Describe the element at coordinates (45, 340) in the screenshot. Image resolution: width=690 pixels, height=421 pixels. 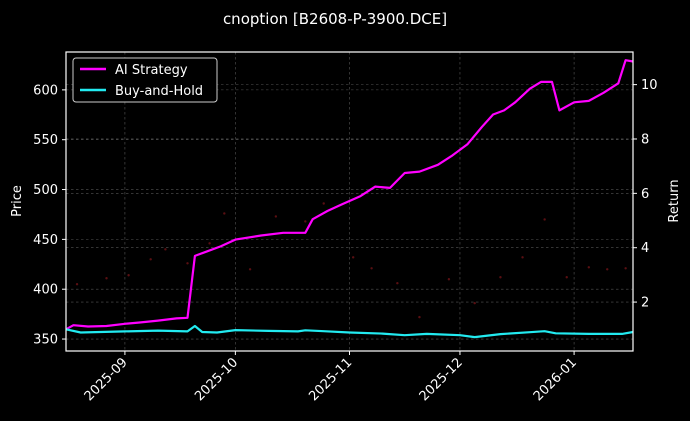
I see `y-tick-label-left: 350` at that location.